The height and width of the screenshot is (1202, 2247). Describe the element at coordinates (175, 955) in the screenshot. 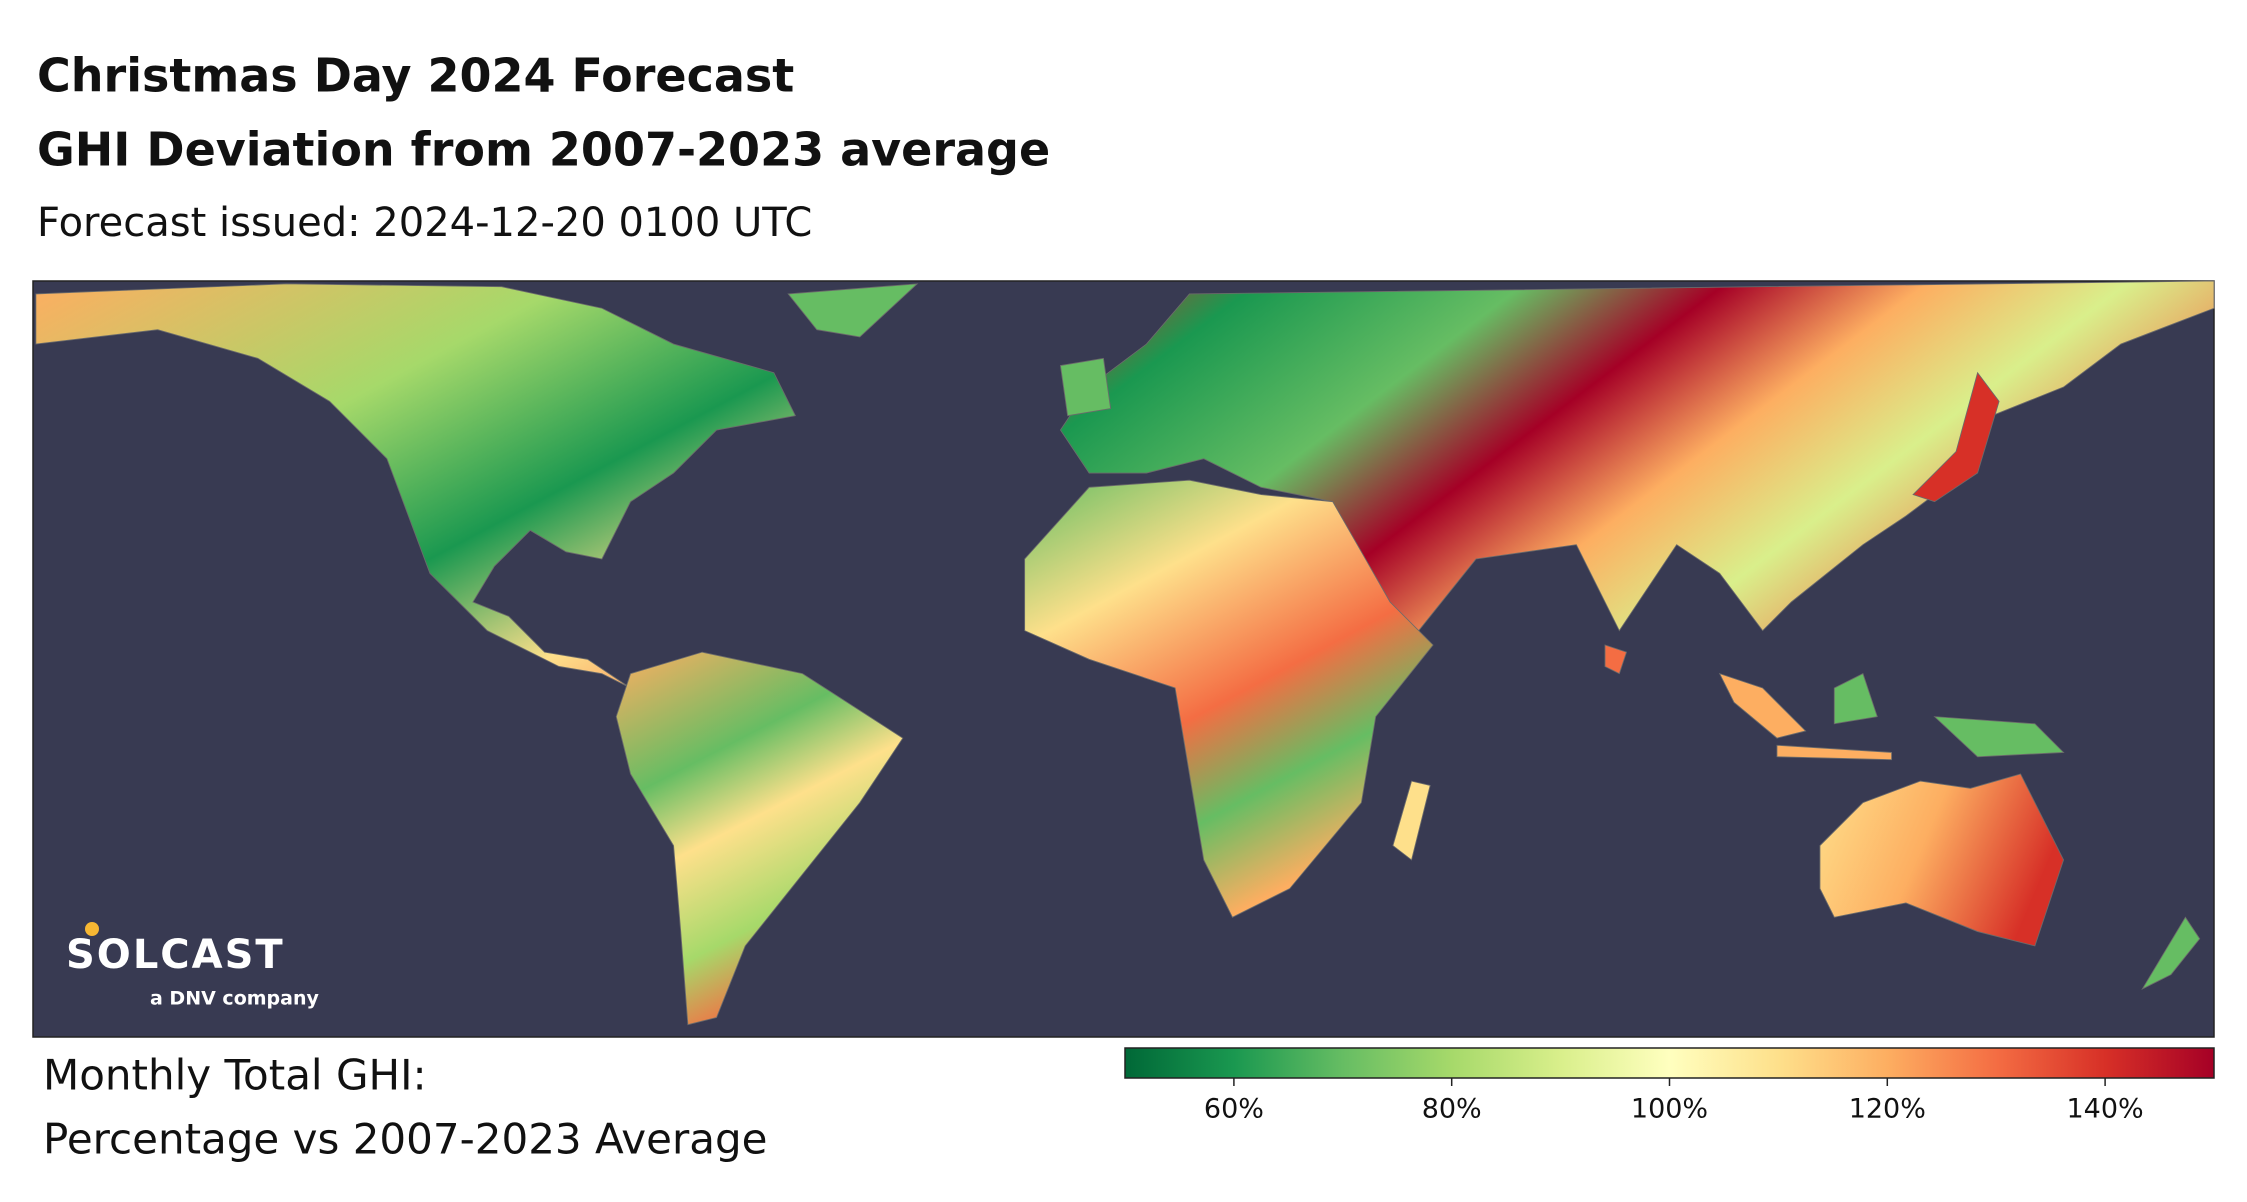

I see `logo-name: SOLCAST` at that location.